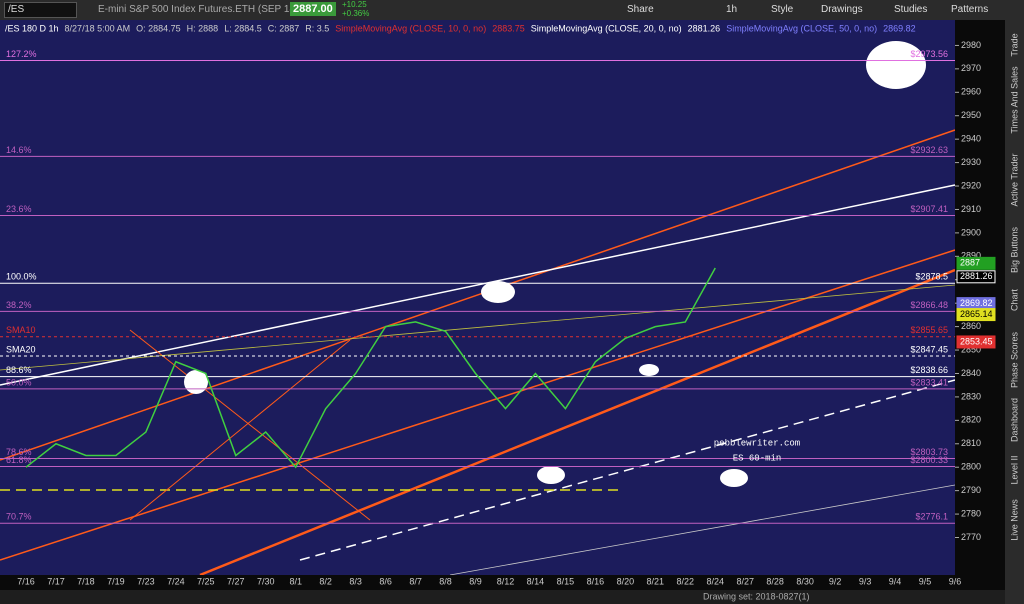 This screenshot has width=1024, height=604. What do you see at coordinates (19, 460) in the screenshot?
I see `level-label: 61.8%` at bounding box center [19, 460].